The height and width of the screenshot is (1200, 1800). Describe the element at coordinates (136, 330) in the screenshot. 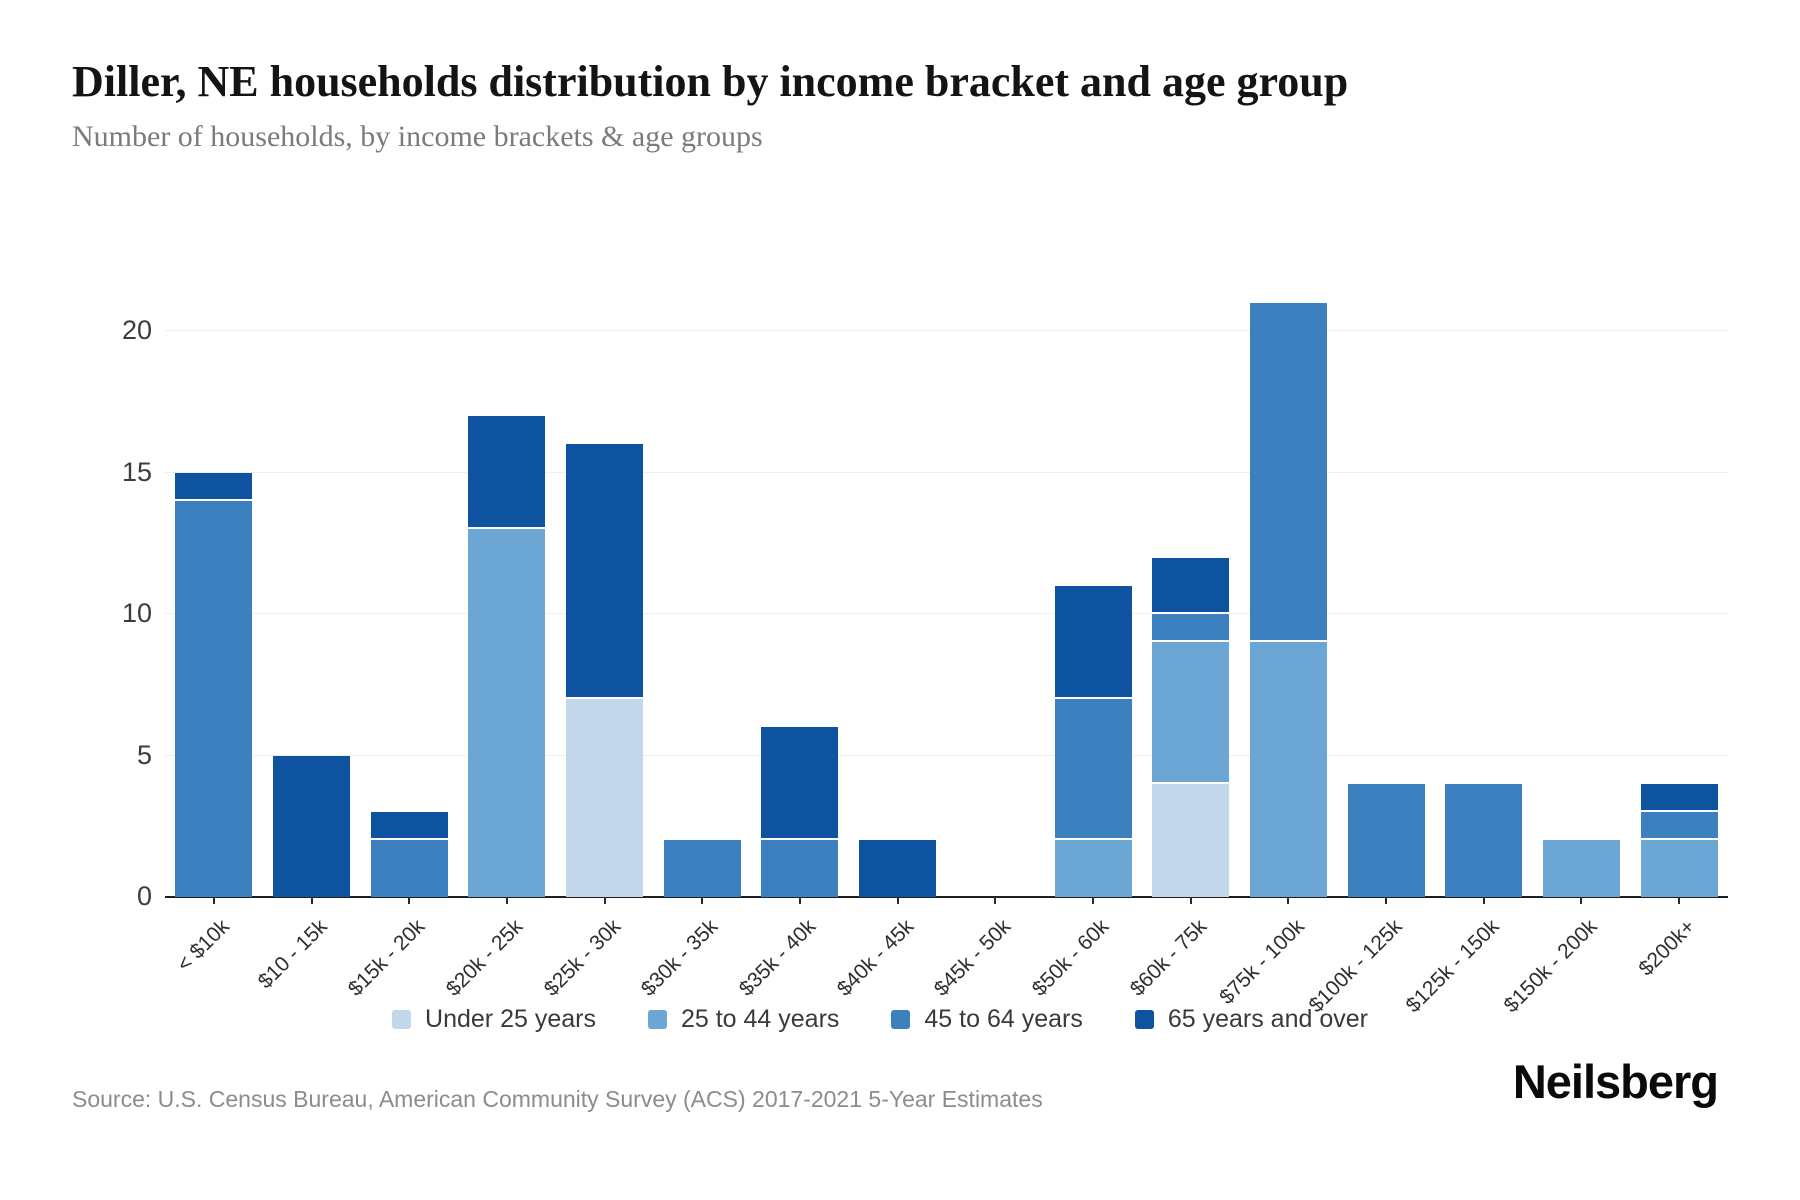

I see `y-tick-label: 20` at that location.